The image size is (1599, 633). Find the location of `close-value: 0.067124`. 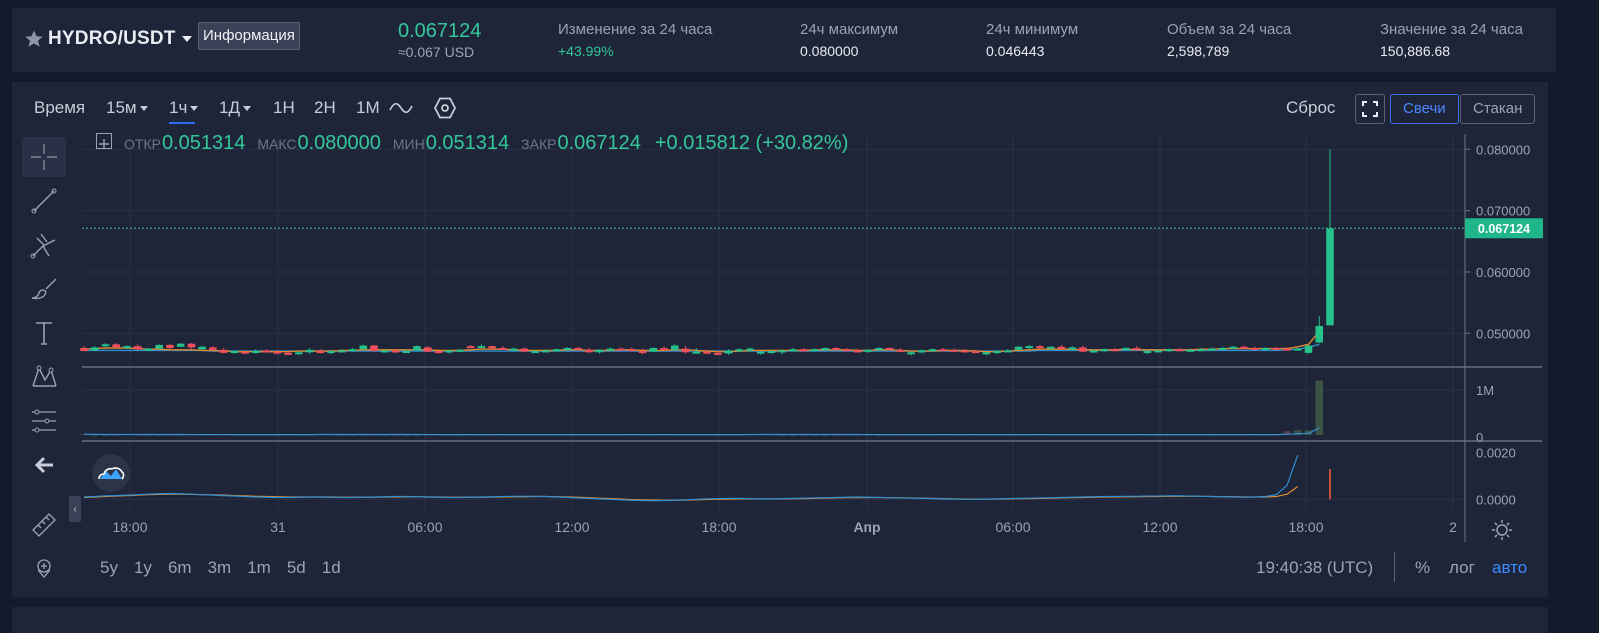

close-value: 0.067124 is located at coordinates (599, 143).